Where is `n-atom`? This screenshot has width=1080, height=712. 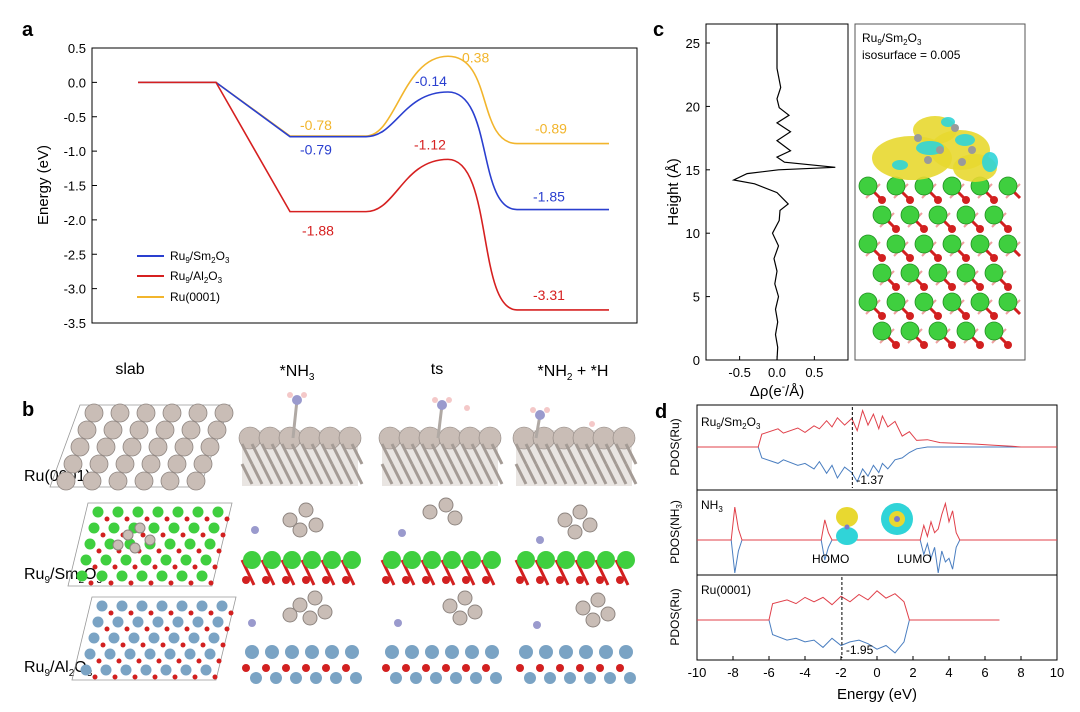
n-atom is located at coordinates (537, 625).